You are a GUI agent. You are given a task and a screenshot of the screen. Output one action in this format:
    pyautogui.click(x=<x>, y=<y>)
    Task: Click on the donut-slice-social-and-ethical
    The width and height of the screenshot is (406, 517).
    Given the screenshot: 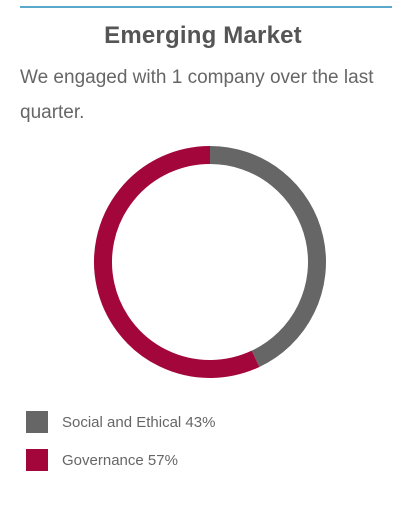 What is the action you would take?
    pyautogui.click(x=267, y=256)
    